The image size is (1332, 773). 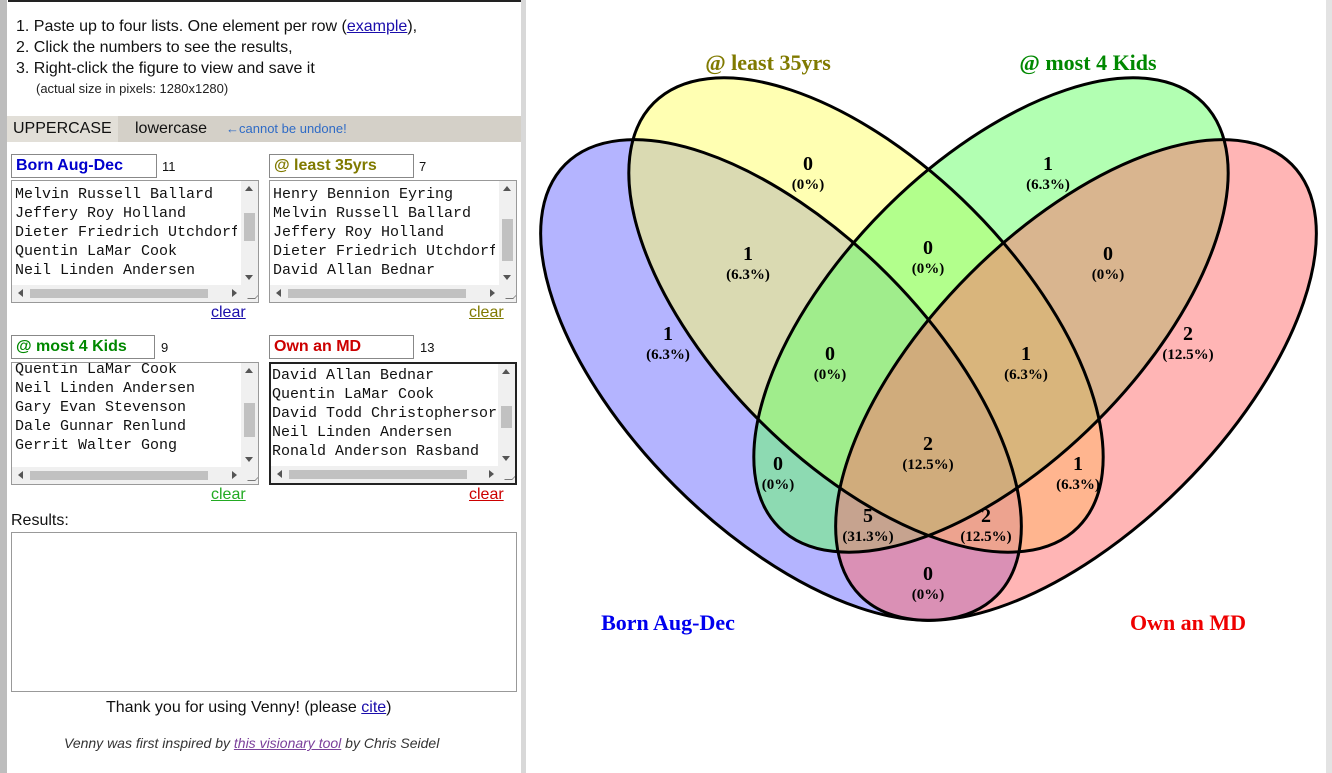 What do you see at coordinates (868, 516) in the screenshot?
I see `region-count: 5` at bounding box center [868, 516].